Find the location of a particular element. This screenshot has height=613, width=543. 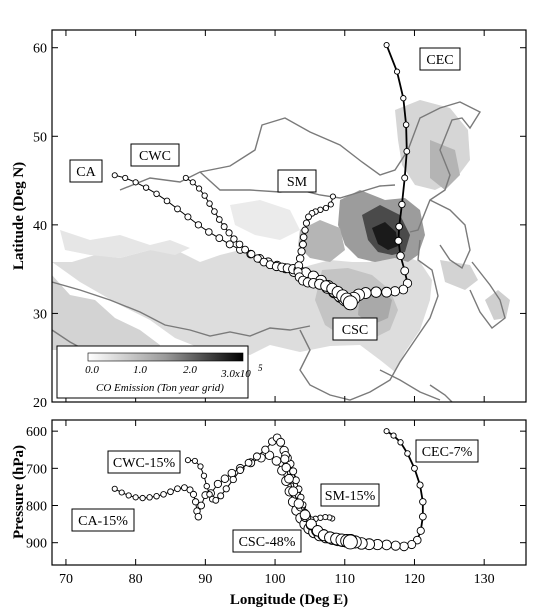

map-label-cec: CEC is located at coordinates (440, 59).